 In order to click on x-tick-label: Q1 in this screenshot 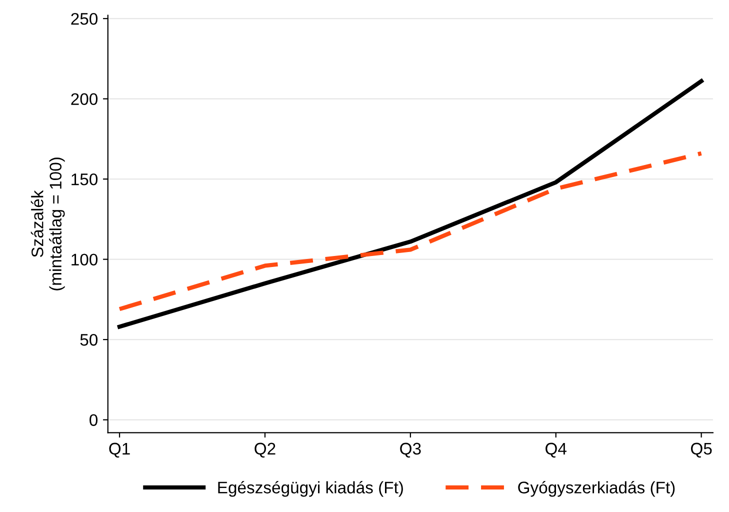, I will do `click(119, 450)`.